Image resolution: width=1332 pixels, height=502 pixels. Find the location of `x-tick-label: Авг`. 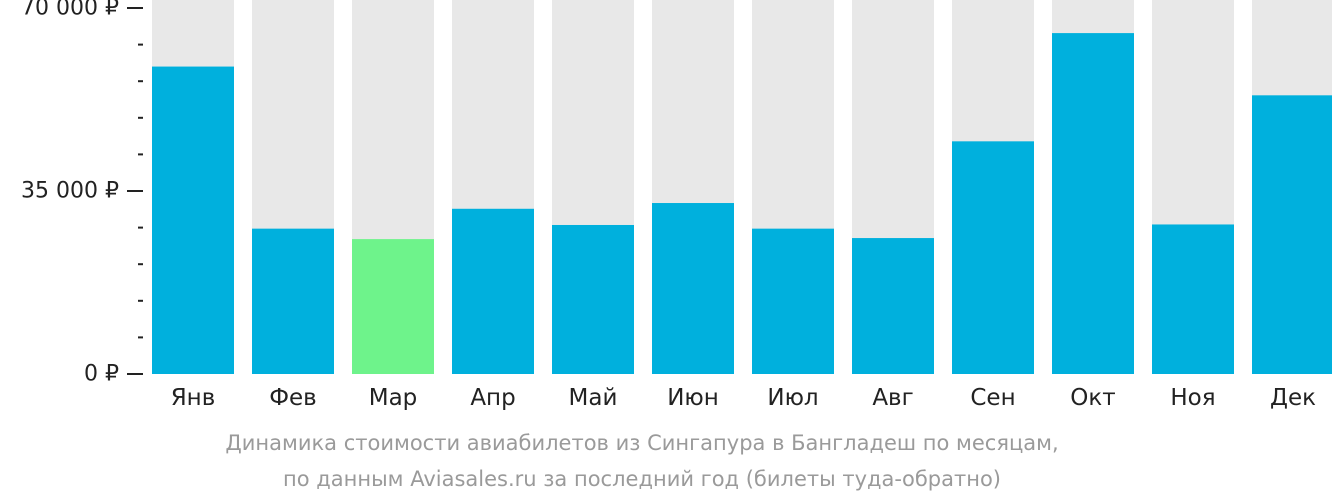

x-tick-label: Авг is located at coordinates (892, 398).